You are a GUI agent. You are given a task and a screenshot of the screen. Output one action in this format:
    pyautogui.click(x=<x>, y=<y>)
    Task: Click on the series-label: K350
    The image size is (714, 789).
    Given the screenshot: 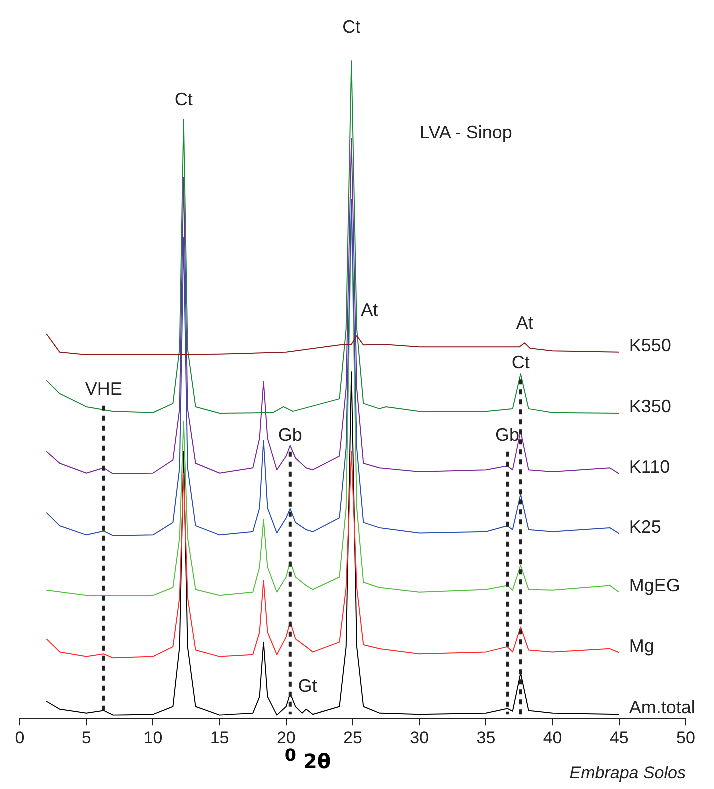 What is the action you would take?
    pyautogui.click(x=650, y=406)
    